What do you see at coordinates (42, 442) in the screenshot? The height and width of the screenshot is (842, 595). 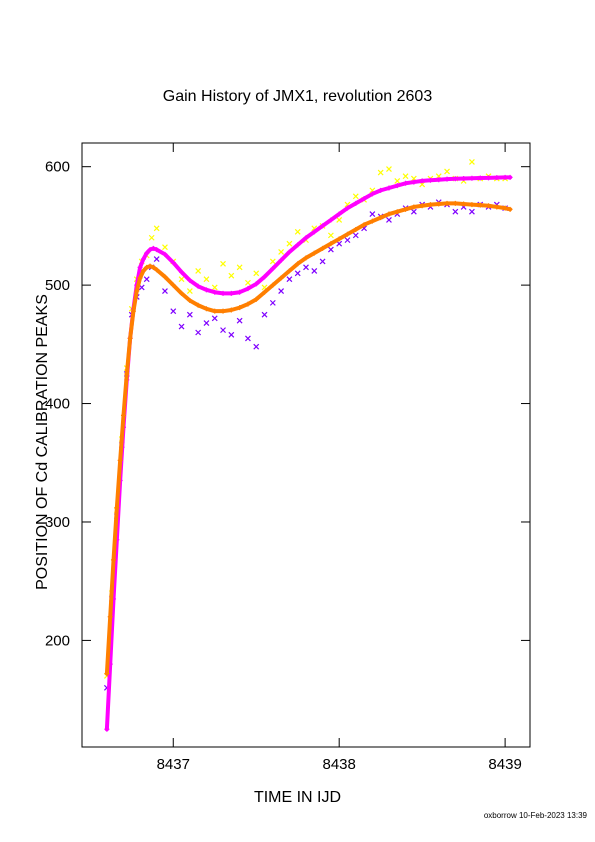 I see `y-axis-label: POSITION OF Cd CALIBRATION PEAKS` at bounding box center [42, 442].